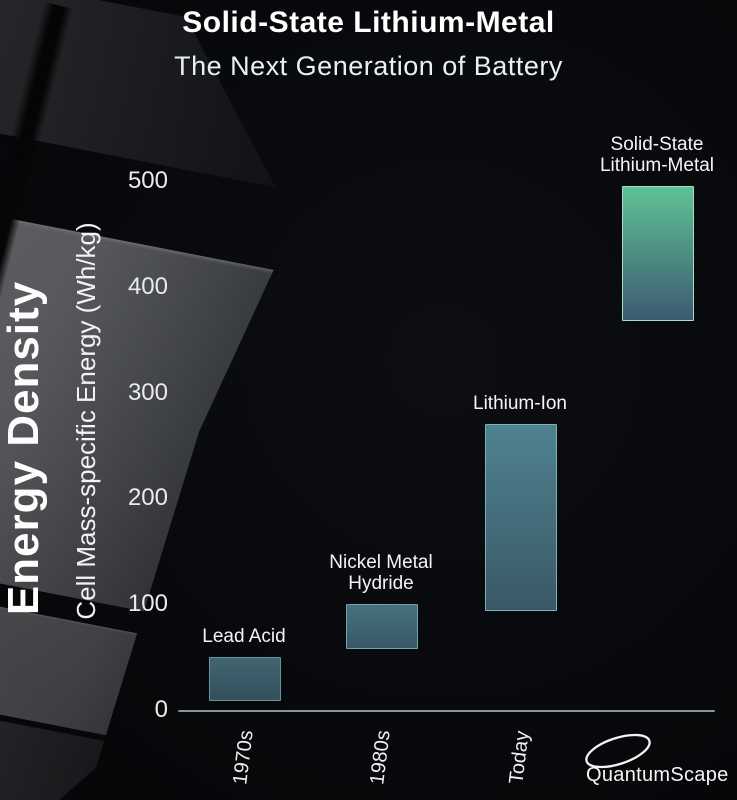 The width and height of the screenshot is (737, 800). Describe the element at coordinates (245, 679) in the screenshot. I see `bar-lead-acid` at that location.